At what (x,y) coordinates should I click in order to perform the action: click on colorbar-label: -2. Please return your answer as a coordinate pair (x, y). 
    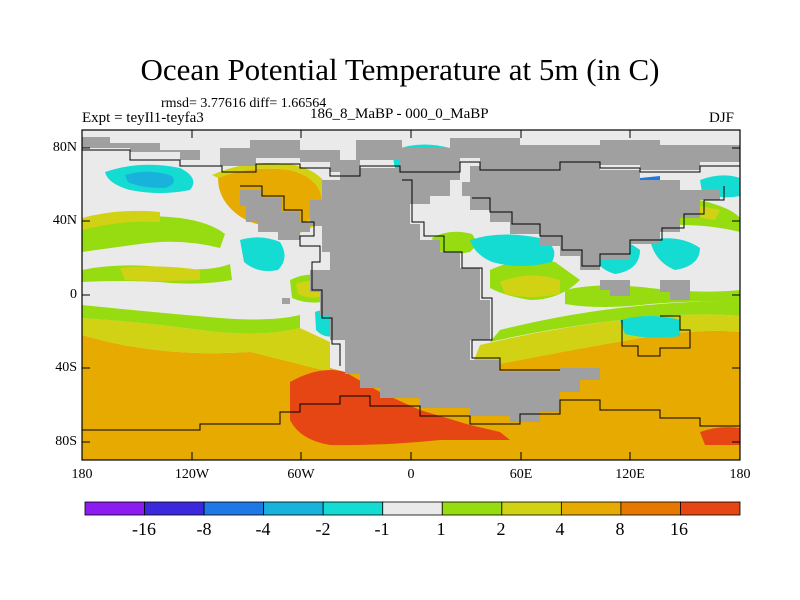
    Looking at the image, I should click on (323, 529).